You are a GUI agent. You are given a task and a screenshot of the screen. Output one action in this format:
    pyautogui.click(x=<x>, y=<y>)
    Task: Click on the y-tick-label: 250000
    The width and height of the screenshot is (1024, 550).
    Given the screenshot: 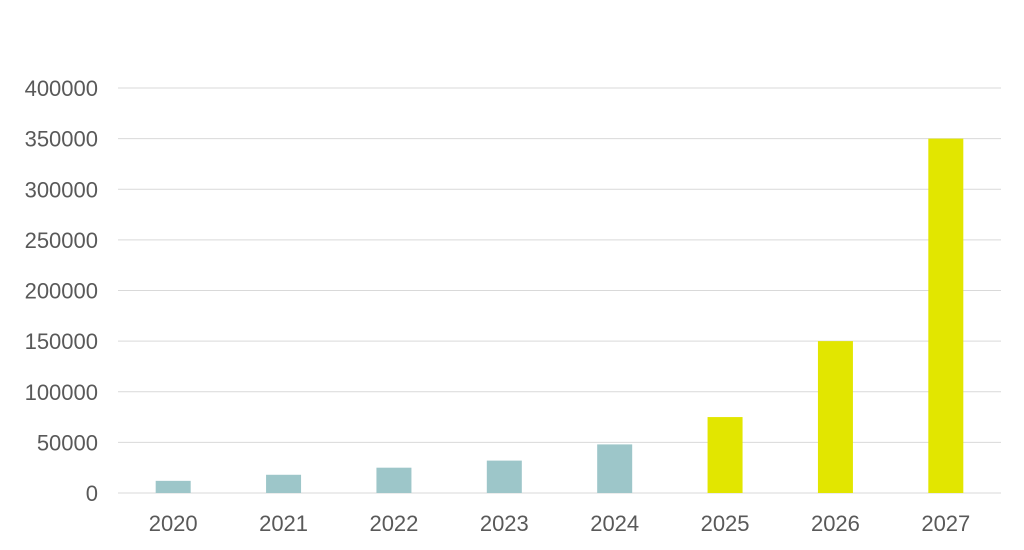 What is the action you would take?
    pyautogui.click(x=61, y=240)
    